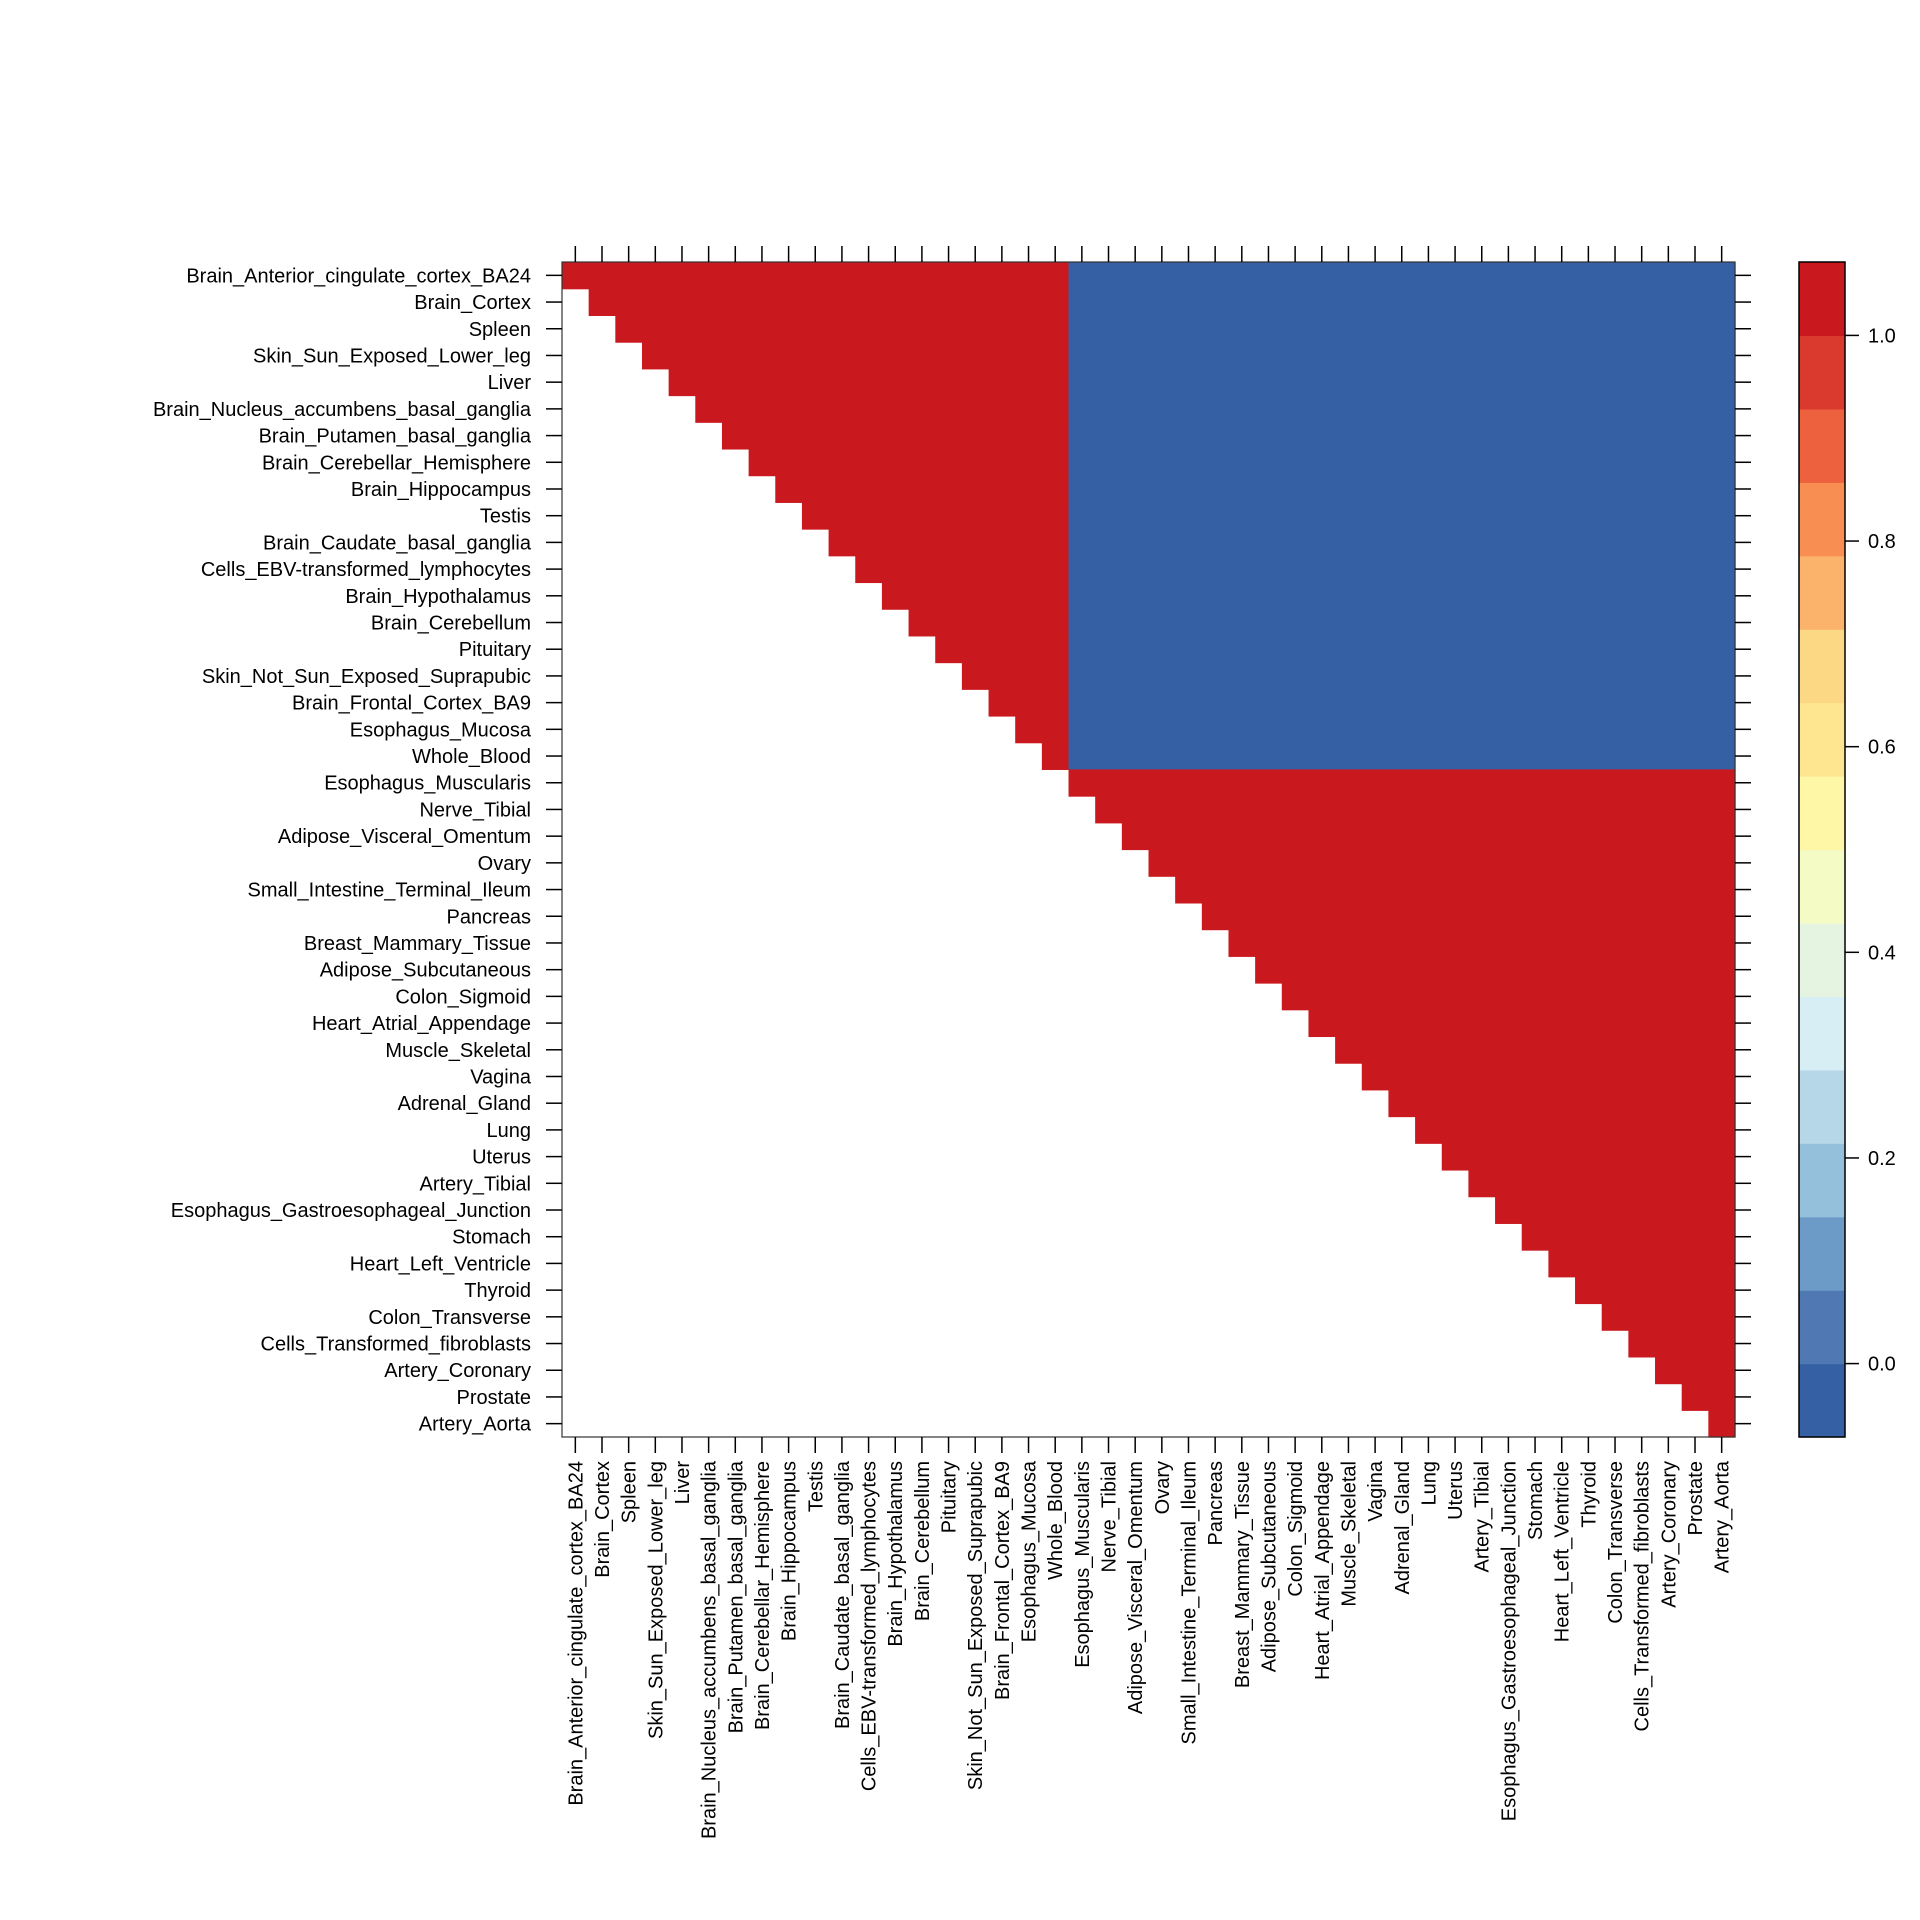  I want to click on y-tick-label: Brain_Cerebellum, so click(451, 624).